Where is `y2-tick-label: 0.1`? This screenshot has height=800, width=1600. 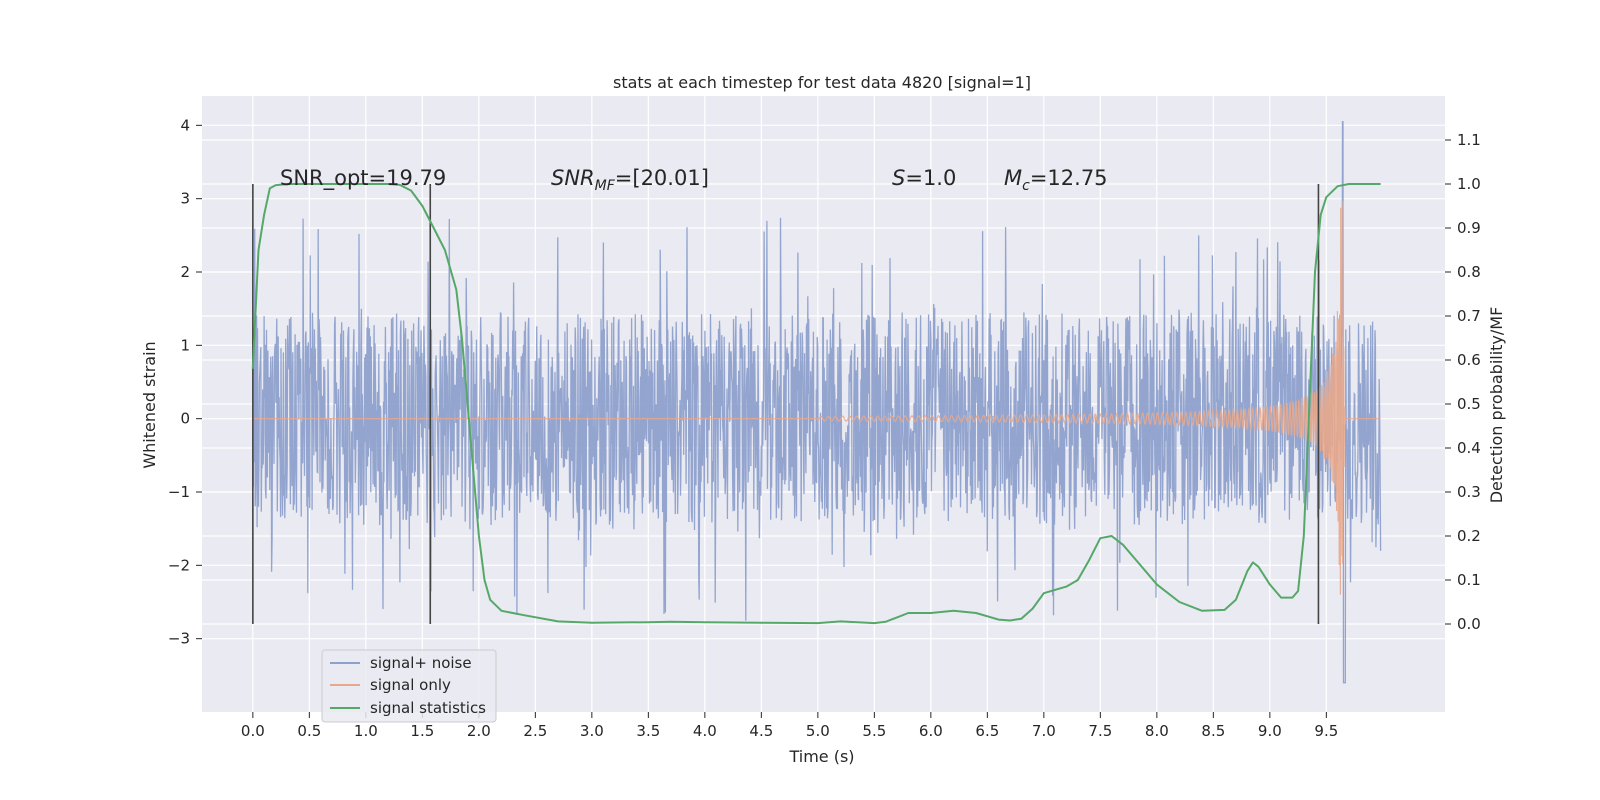
y2-tick-label: 0.1 is located at coordinates (1469, 580).